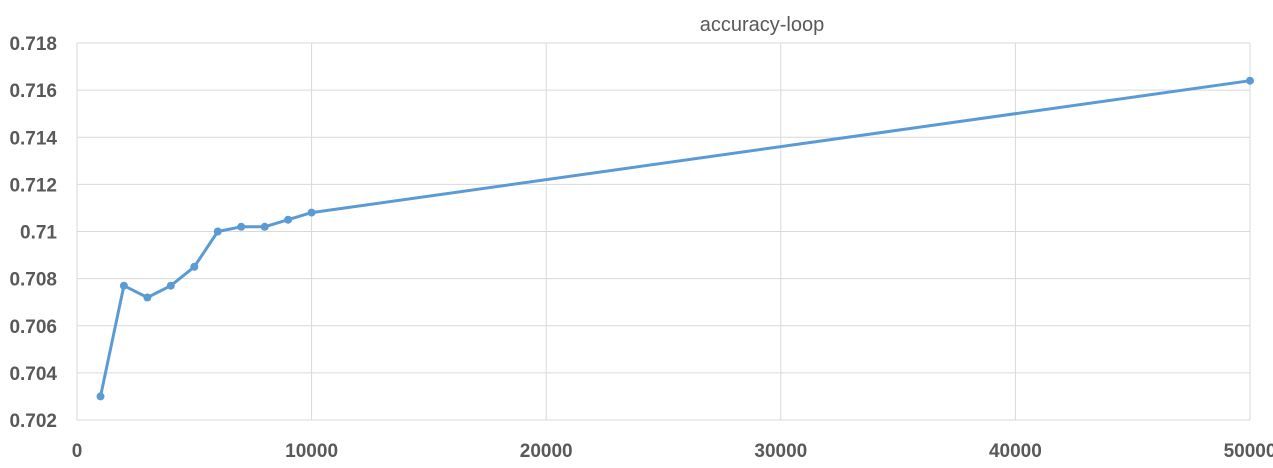 The height and width of the screenshot is (468, 1273). What do you see at coordinates (1248, 451) in the screenshot?
I see `x-tick-label: 50000` at bounding box center [1248, 451].